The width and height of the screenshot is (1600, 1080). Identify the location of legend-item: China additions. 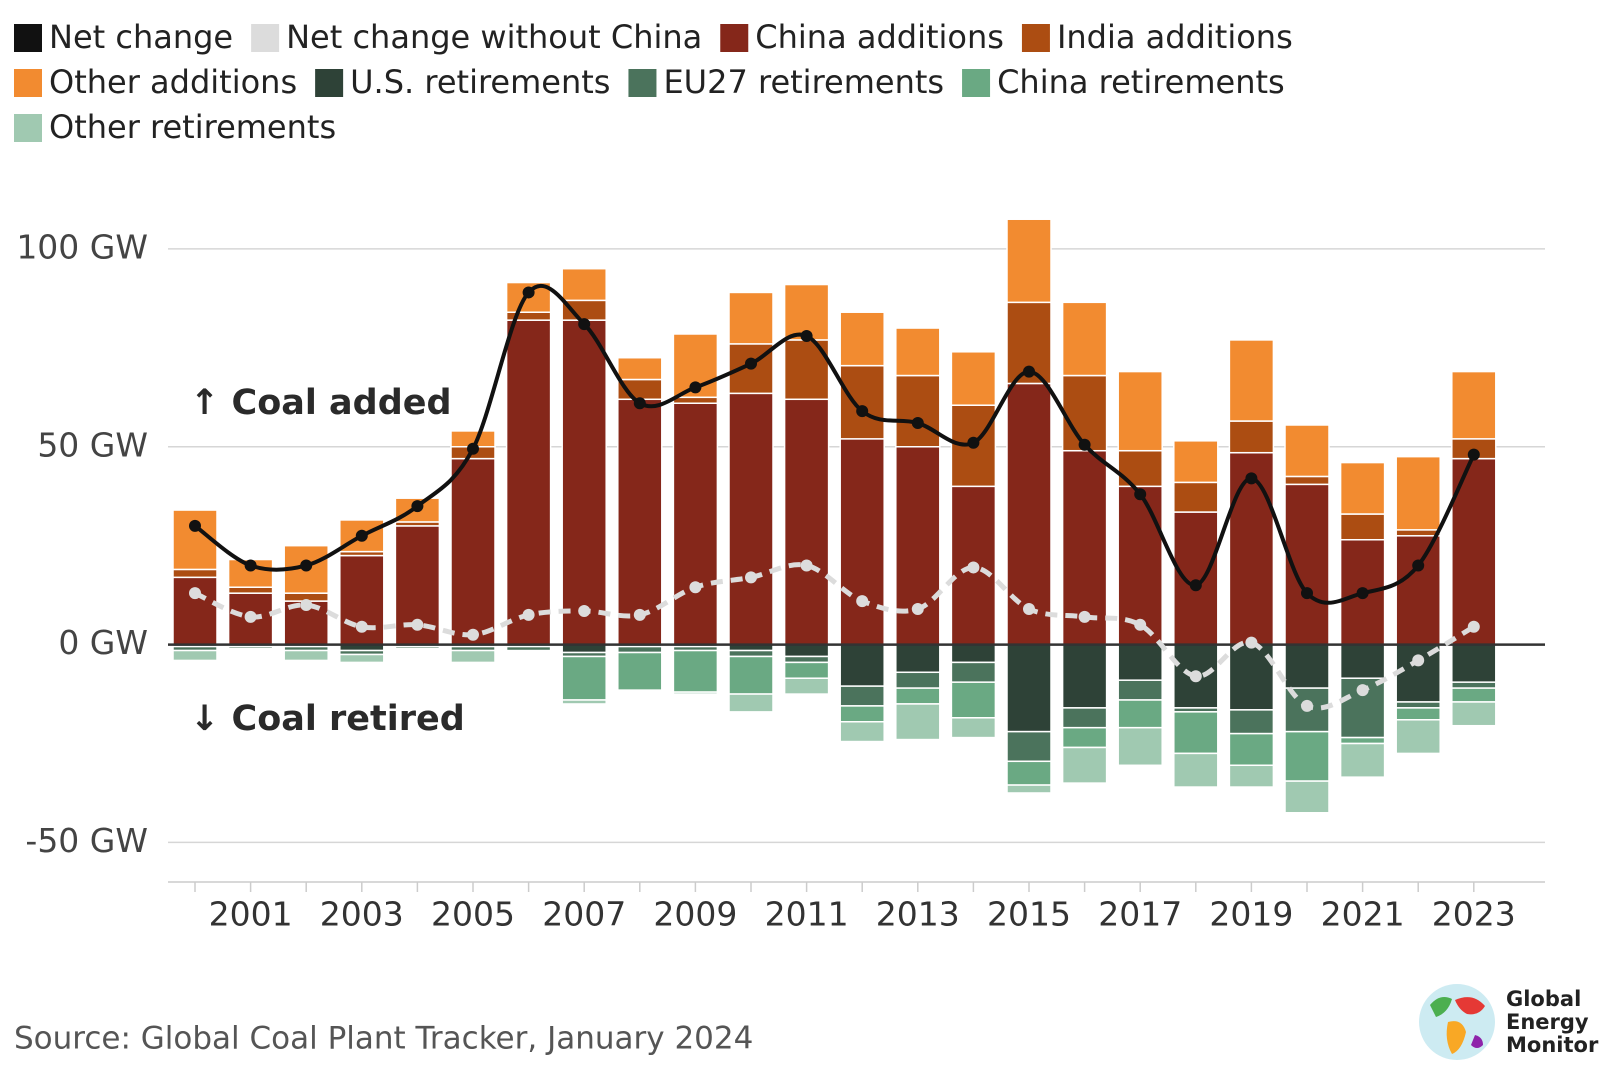
(862, 37).